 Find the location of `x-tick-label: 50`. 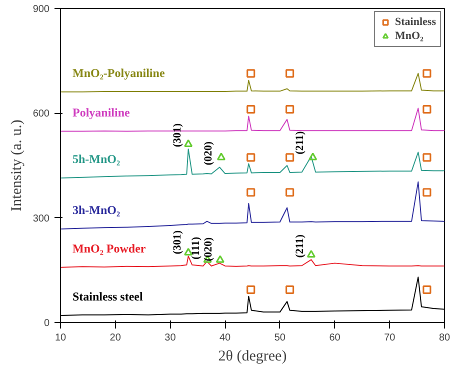

x-tick-label: 50 is located at coordinates (280, 338).